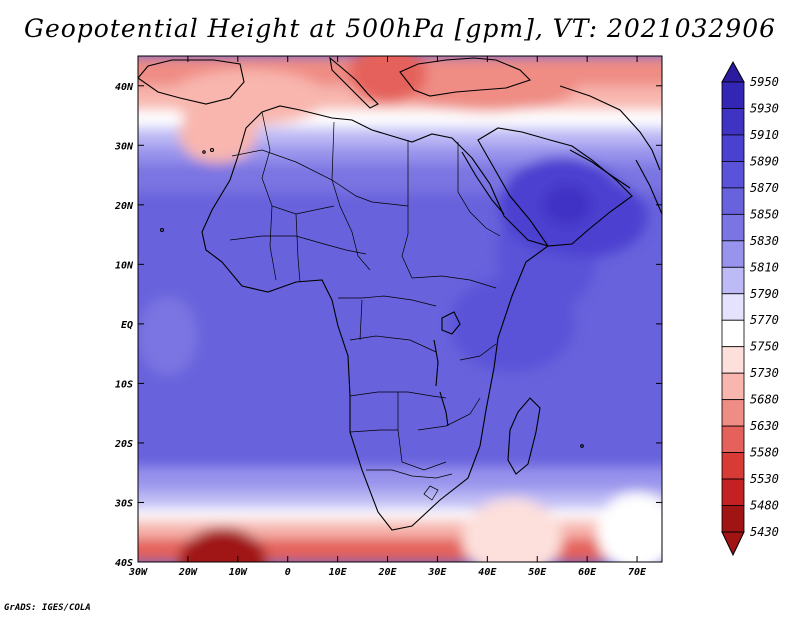  I want to click on lat-tick-label: 40S, so click(124, 563).